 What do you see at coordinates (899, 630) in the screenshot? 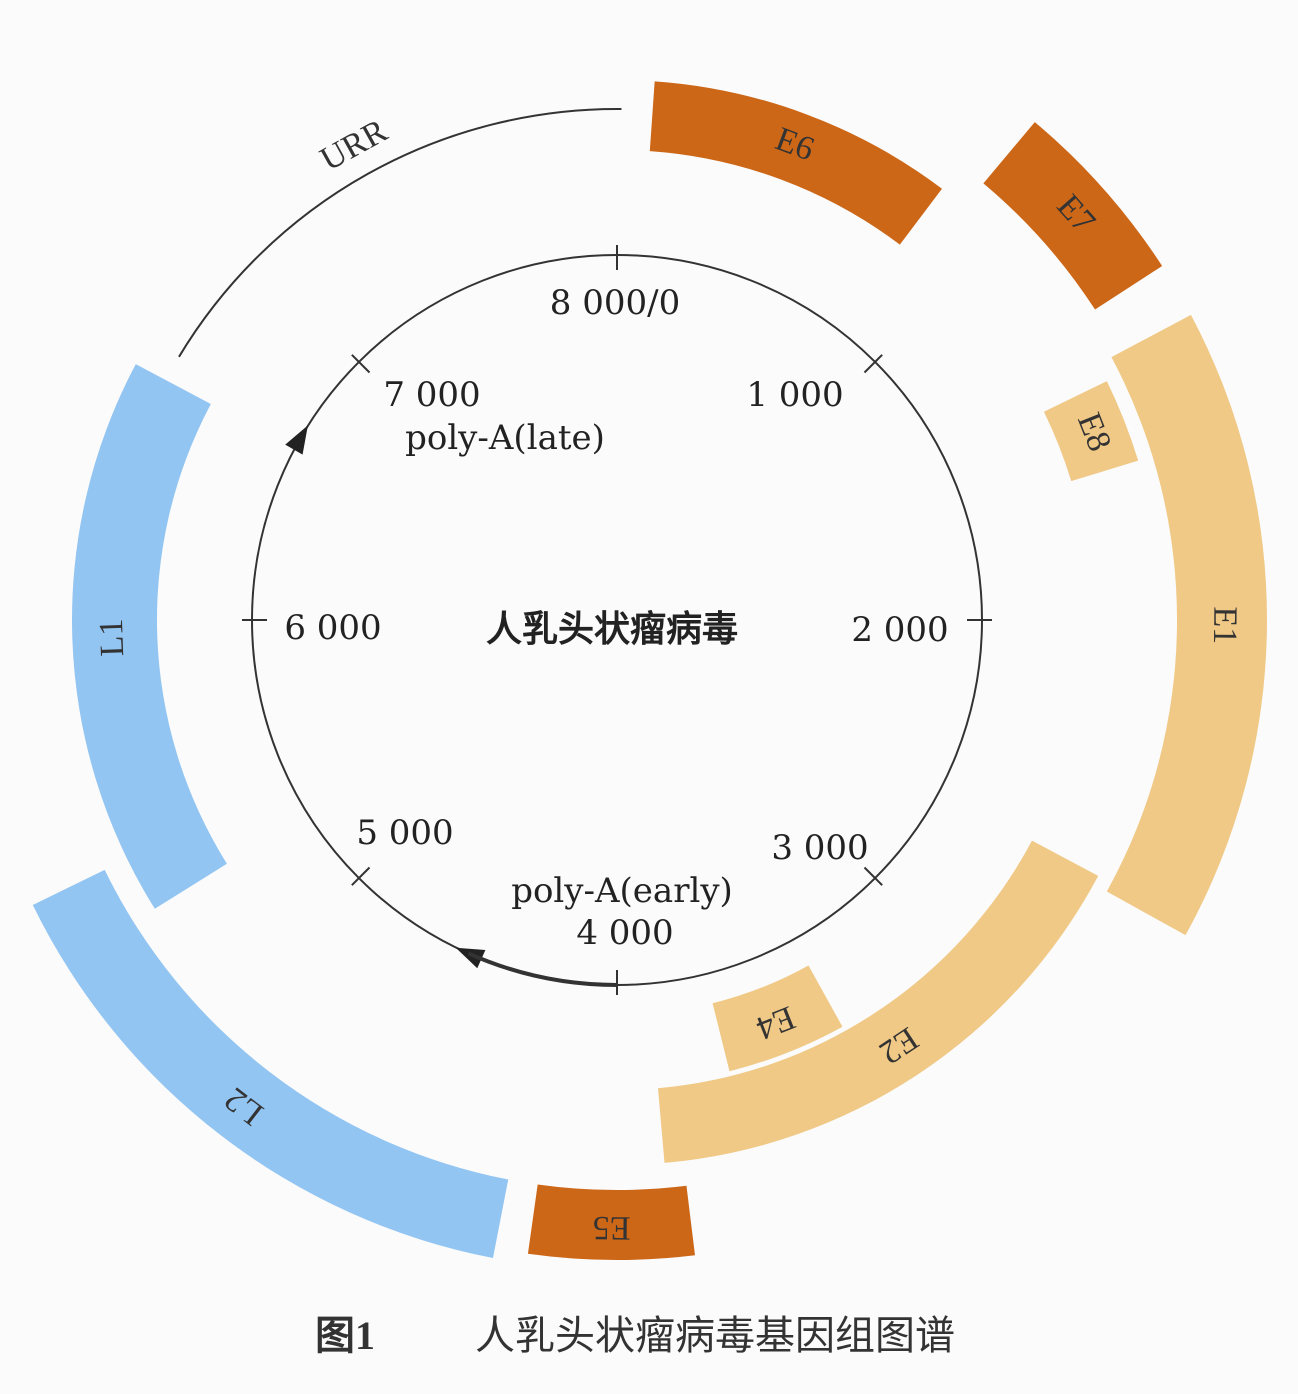
I see `scale-label: 2 000` at bounding box center [899, 630].